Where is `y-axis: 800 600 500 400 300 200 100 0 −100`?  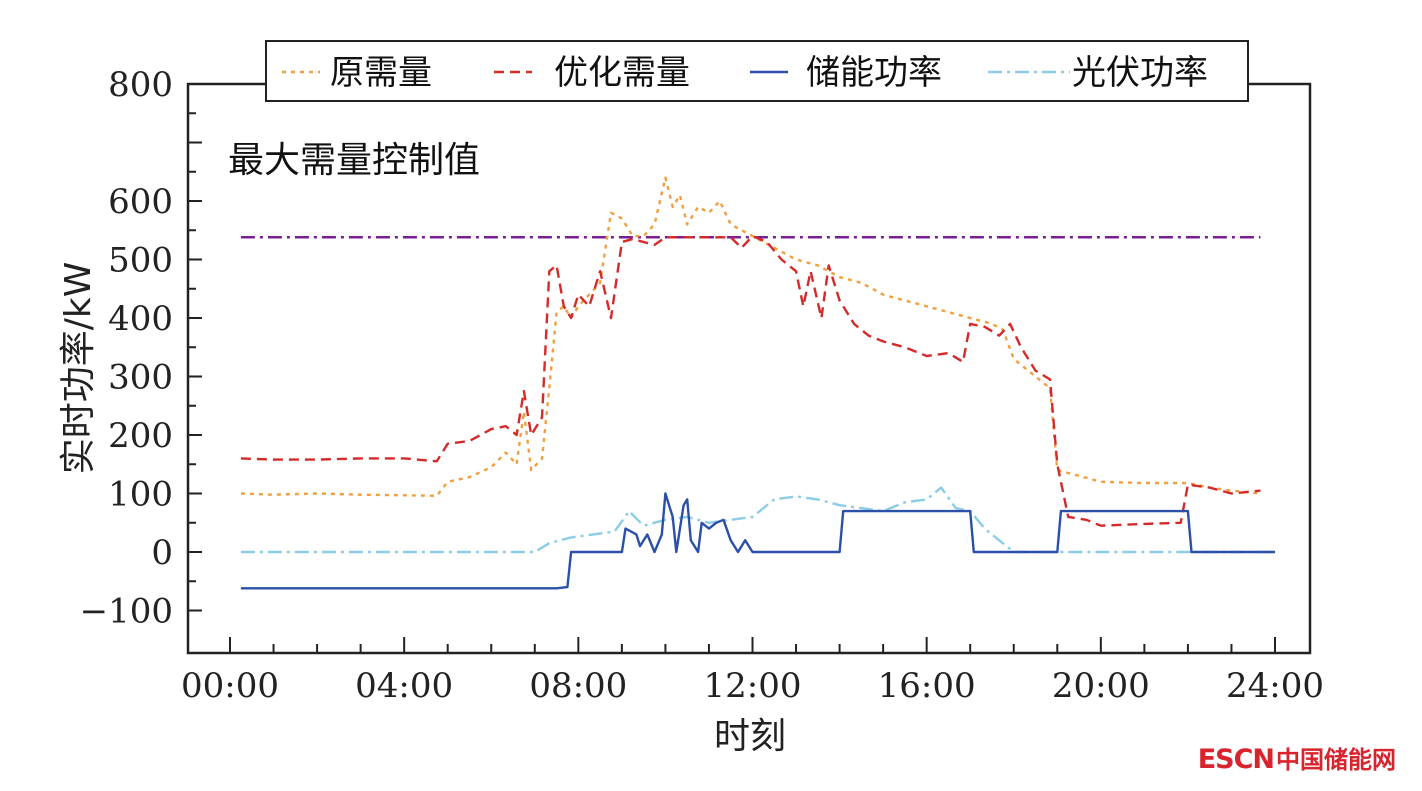 y-axis: 800 600 500 400 300 200 100 0 −100 is located at coordinates (141, 348).